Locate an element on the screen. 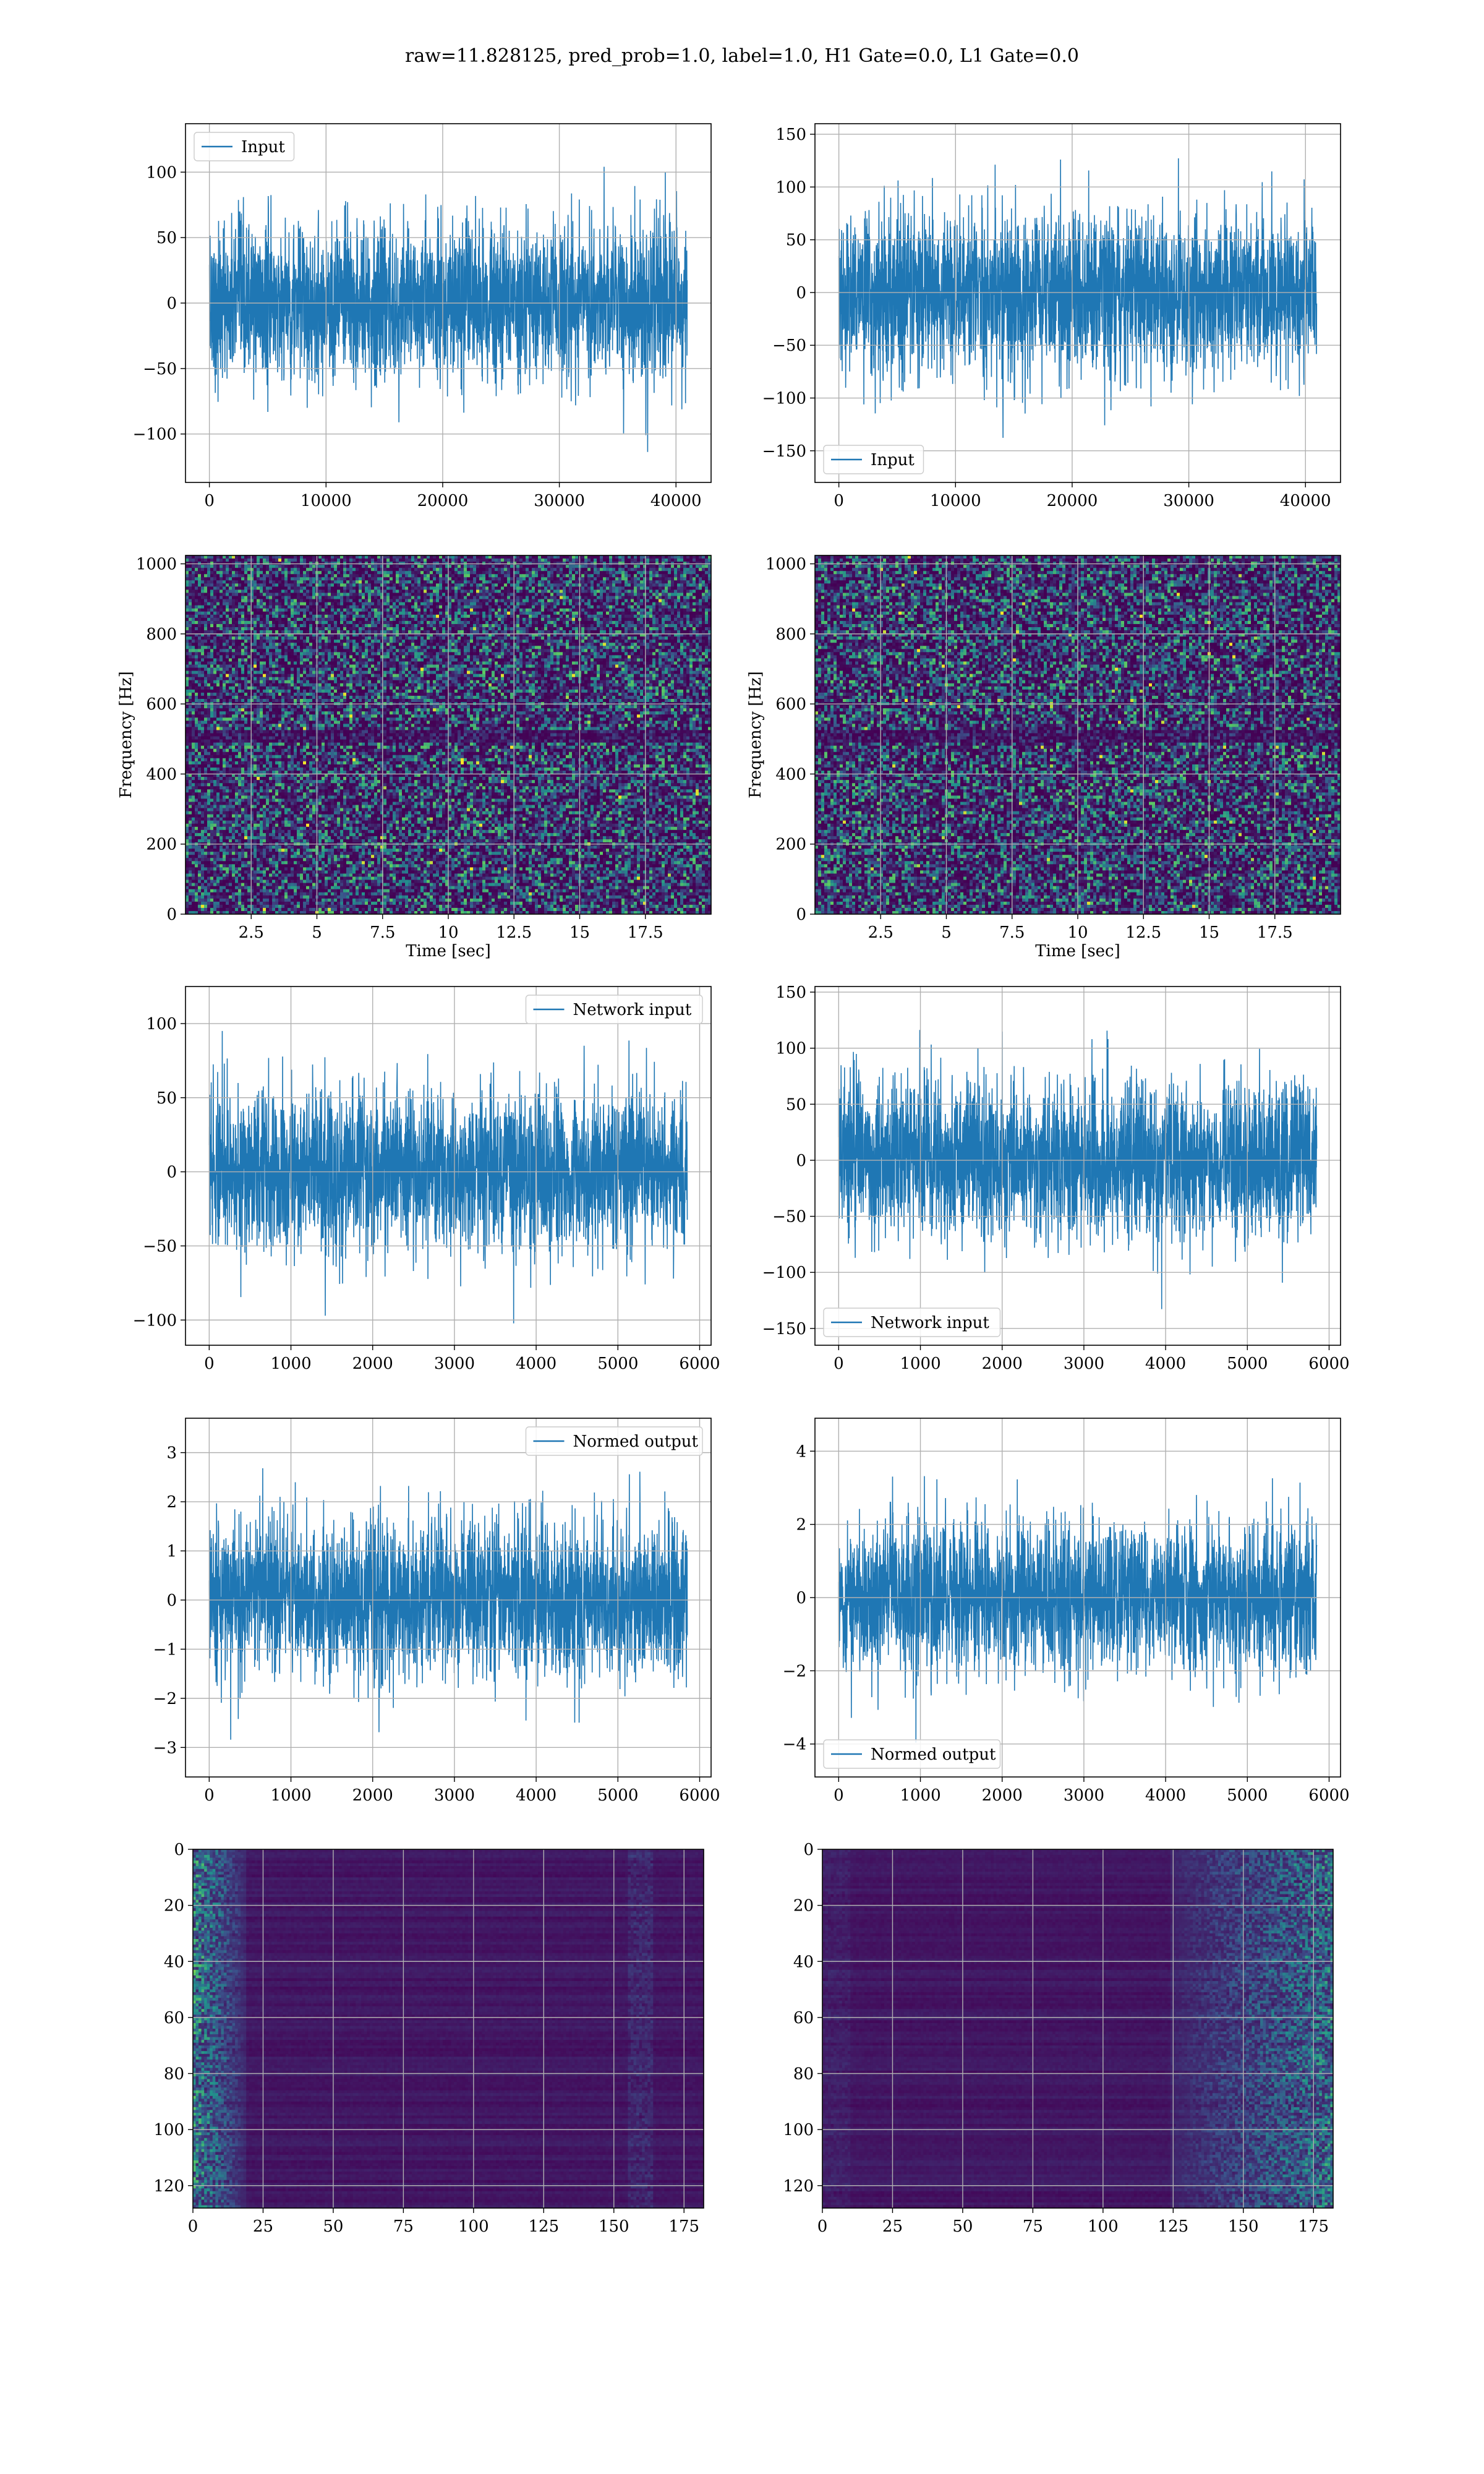 This screenshot has width=1484, height=2474. x-tick-label-ax10: 125 is located at coordinates (1173, 2226).